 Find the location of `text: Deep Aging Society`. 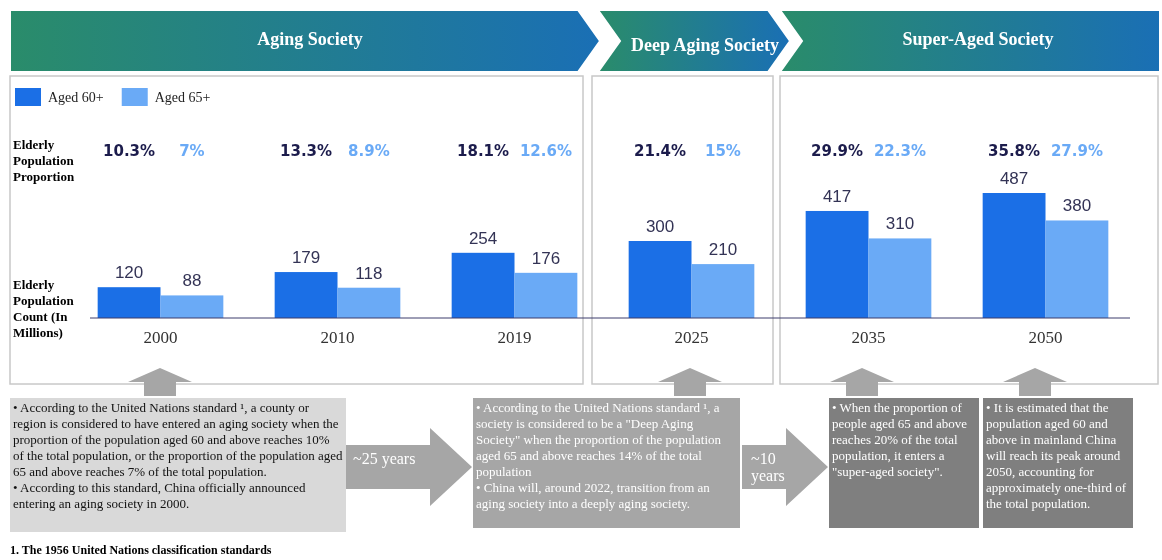

text: Deep Aging Society is located at coordinates (705, 45).